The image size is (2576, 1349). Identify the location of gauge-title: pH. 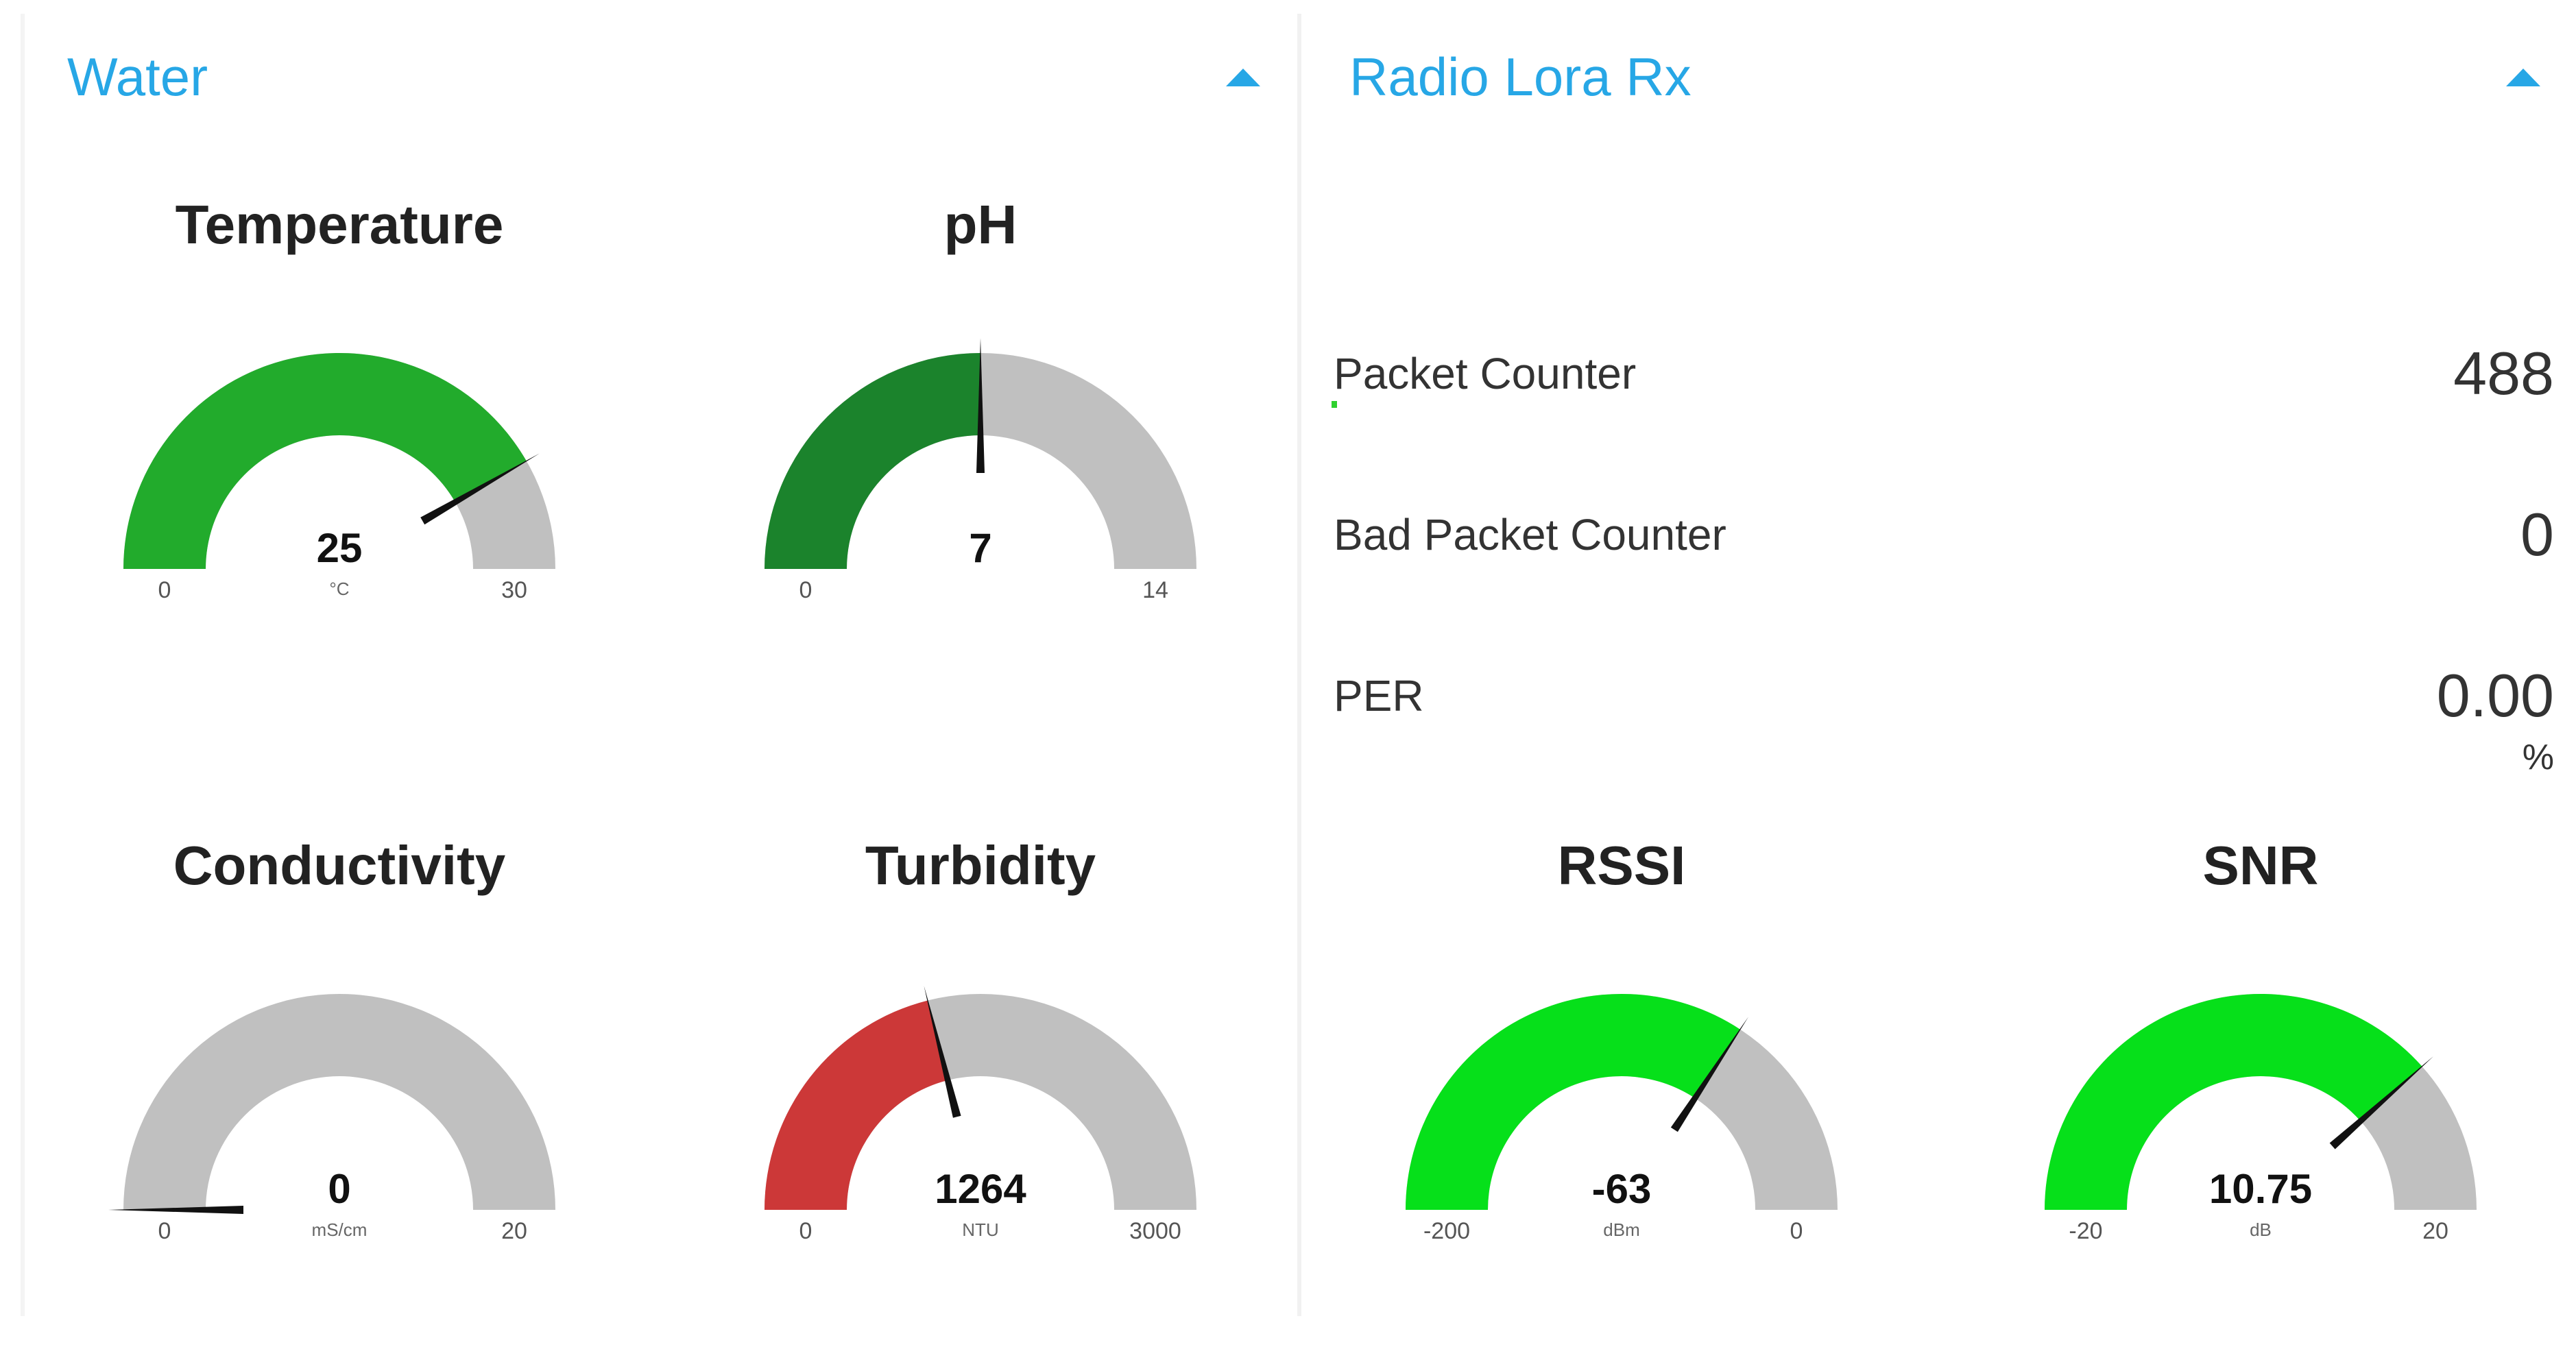
(981, 224).